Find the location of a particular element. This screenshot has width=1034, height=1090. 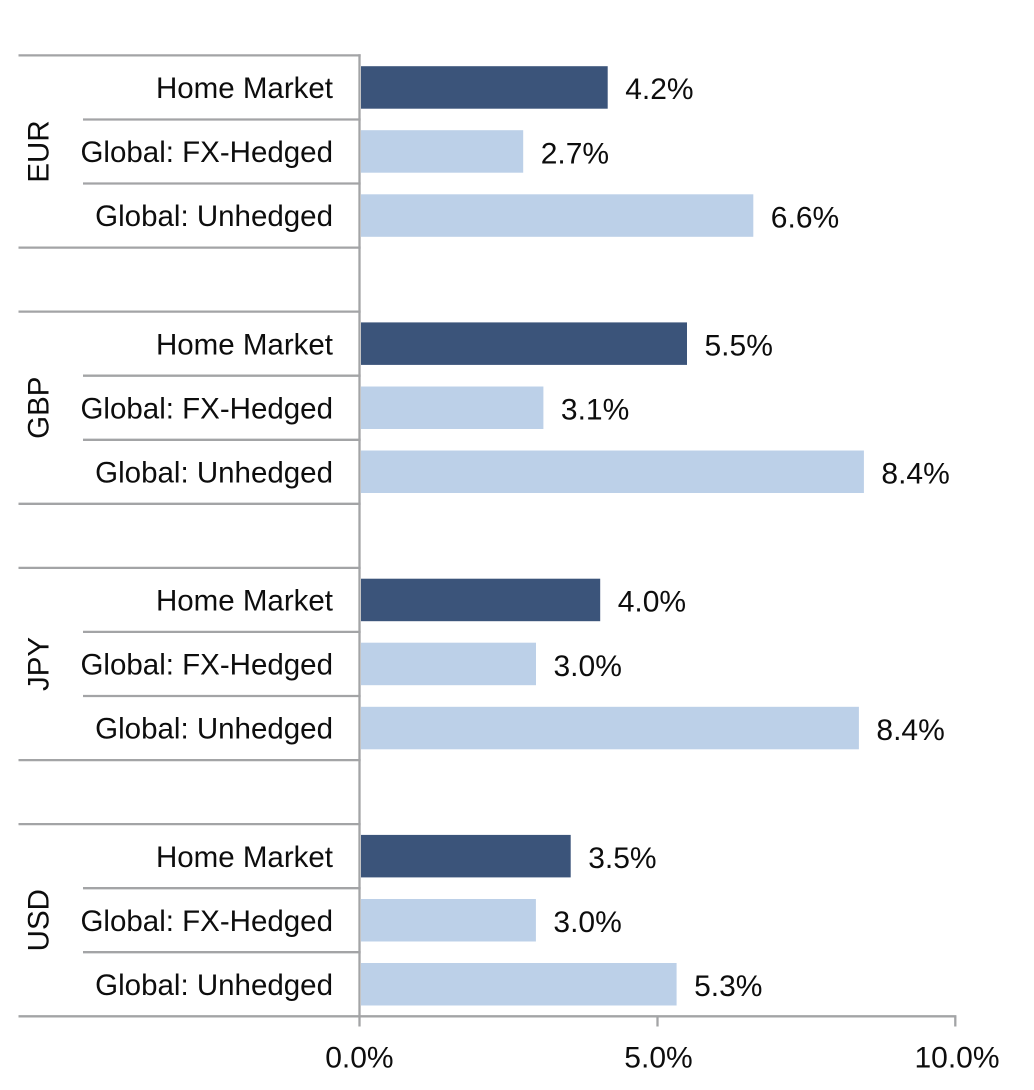

svg-text: 3.1% is located at coordinates (595, 410).